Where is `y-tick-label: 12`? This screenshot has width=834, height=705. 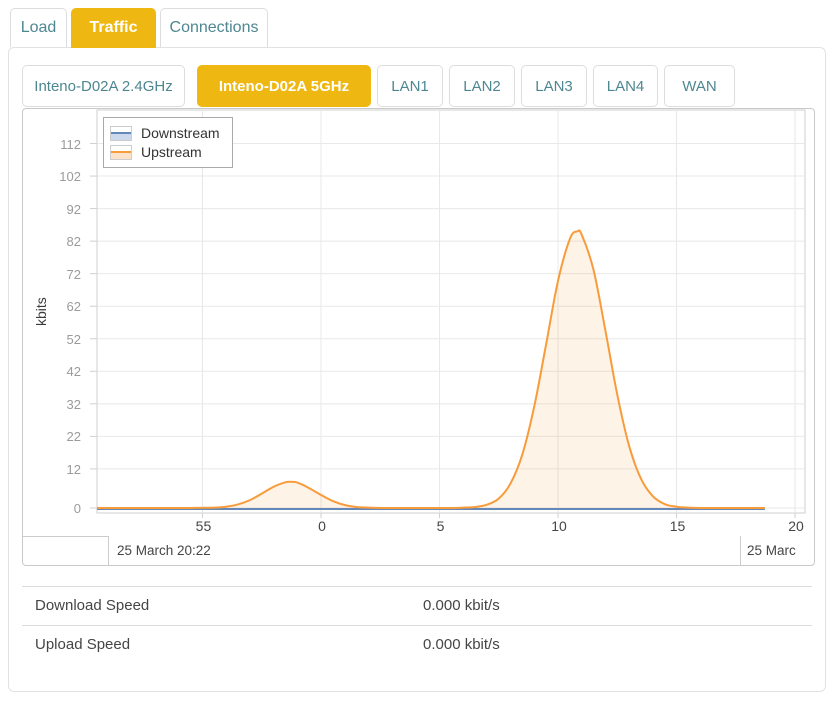
y-tick-label: 12 is located at coordinates (73, 469).